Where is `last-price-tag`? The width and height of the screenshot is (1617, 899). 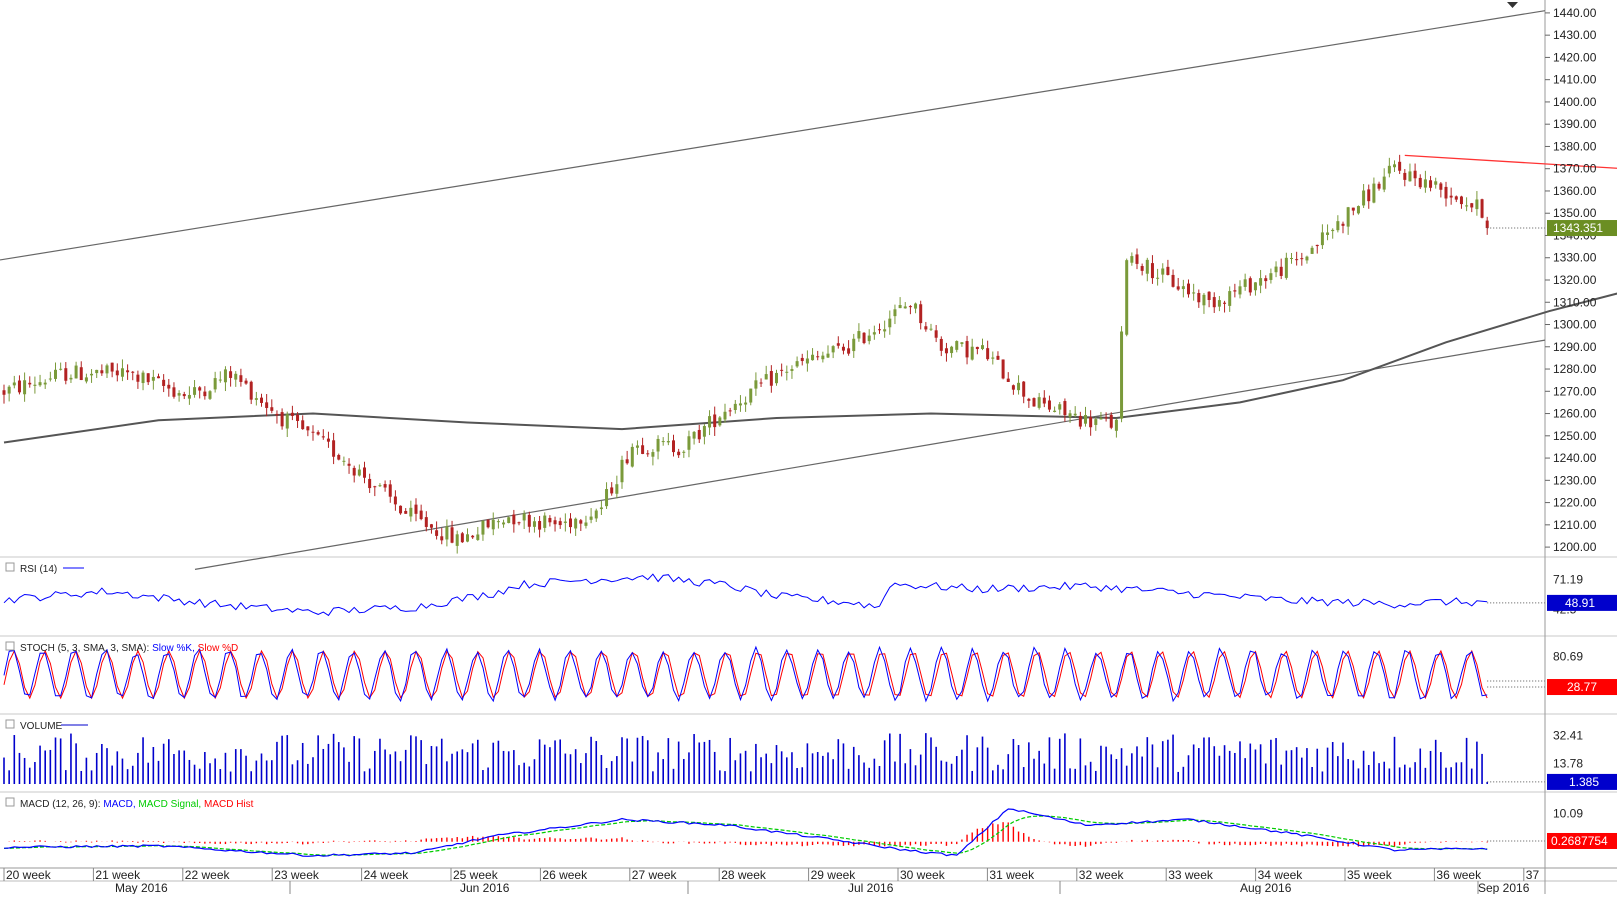
last-price-tag is located at coordinates (1582, 228).